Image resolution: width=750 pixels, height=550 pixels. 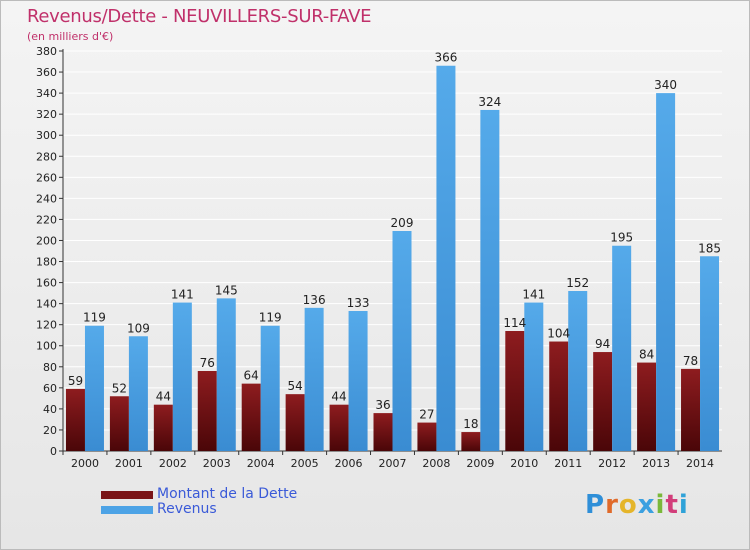 I want to click on bar-revenus-2001, so click(x=138, y=393).